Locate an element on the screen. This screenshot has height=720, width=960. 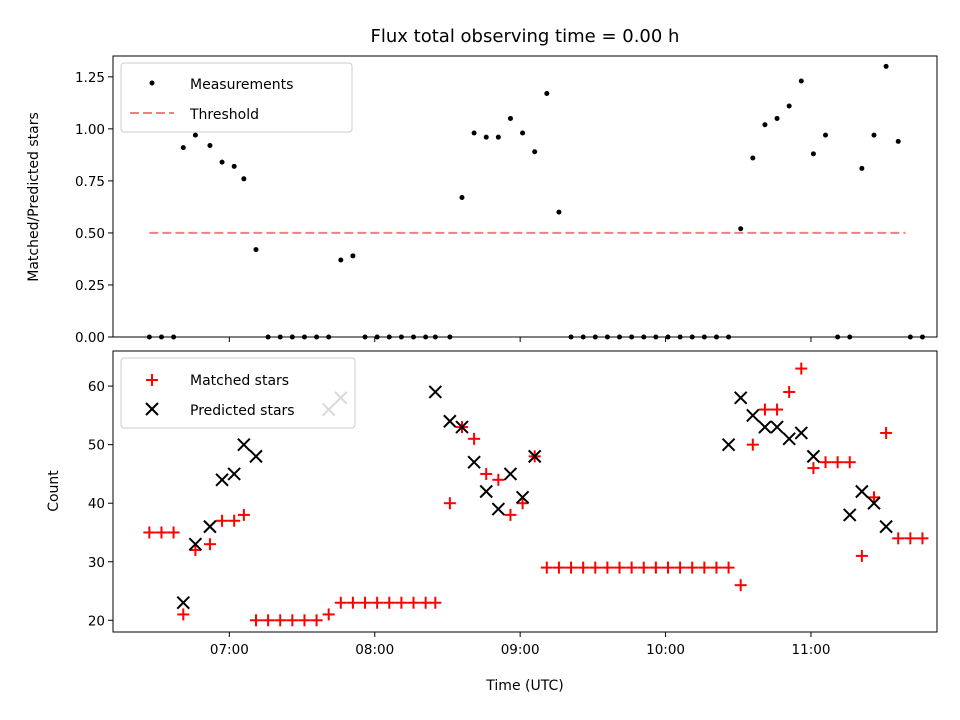
legend-measurements-label: Measurements is located at coordinates (241, 85).